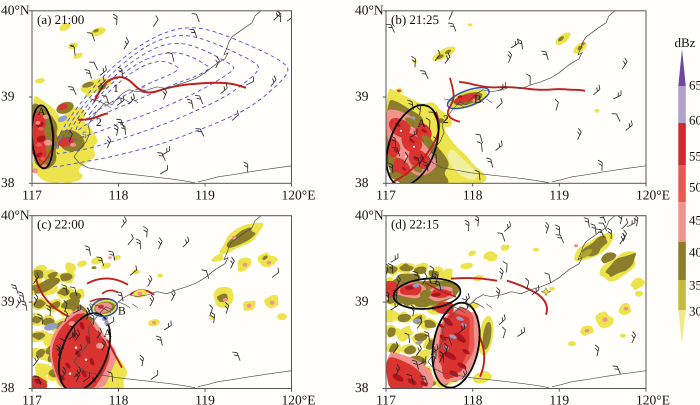 Image resolution: width=700 pixels, height=405 pixels. Describe the element at coordinates (433, 281) in the screenshot. I see `svg-text: C` at that location.